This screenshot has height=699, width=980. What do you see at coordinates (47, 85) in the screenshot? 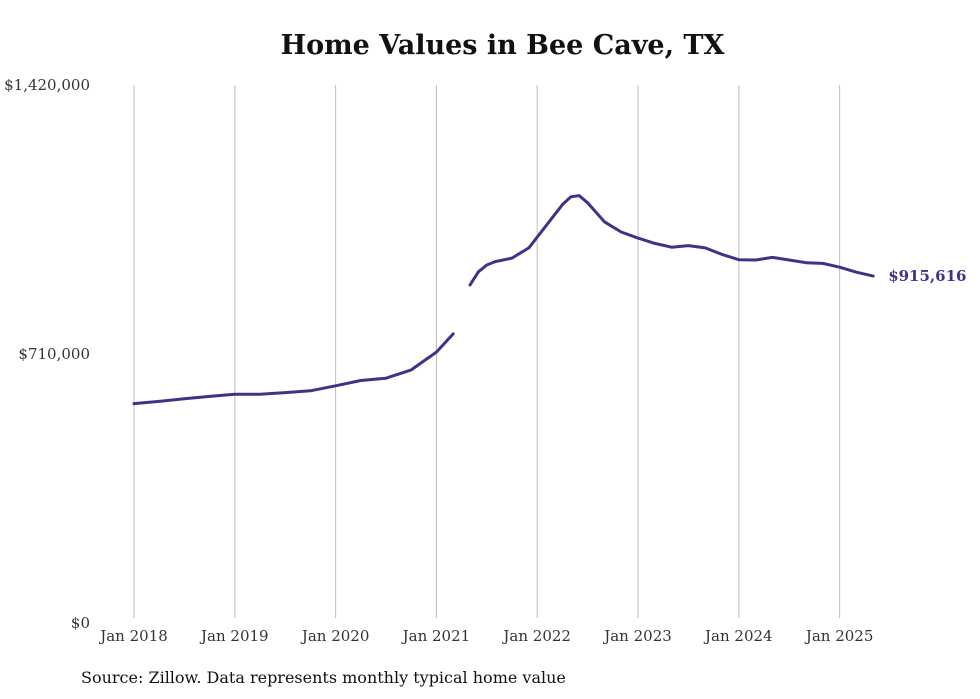
I see `y-tick-label: $1,420,000` at bounding box center [47, 85].